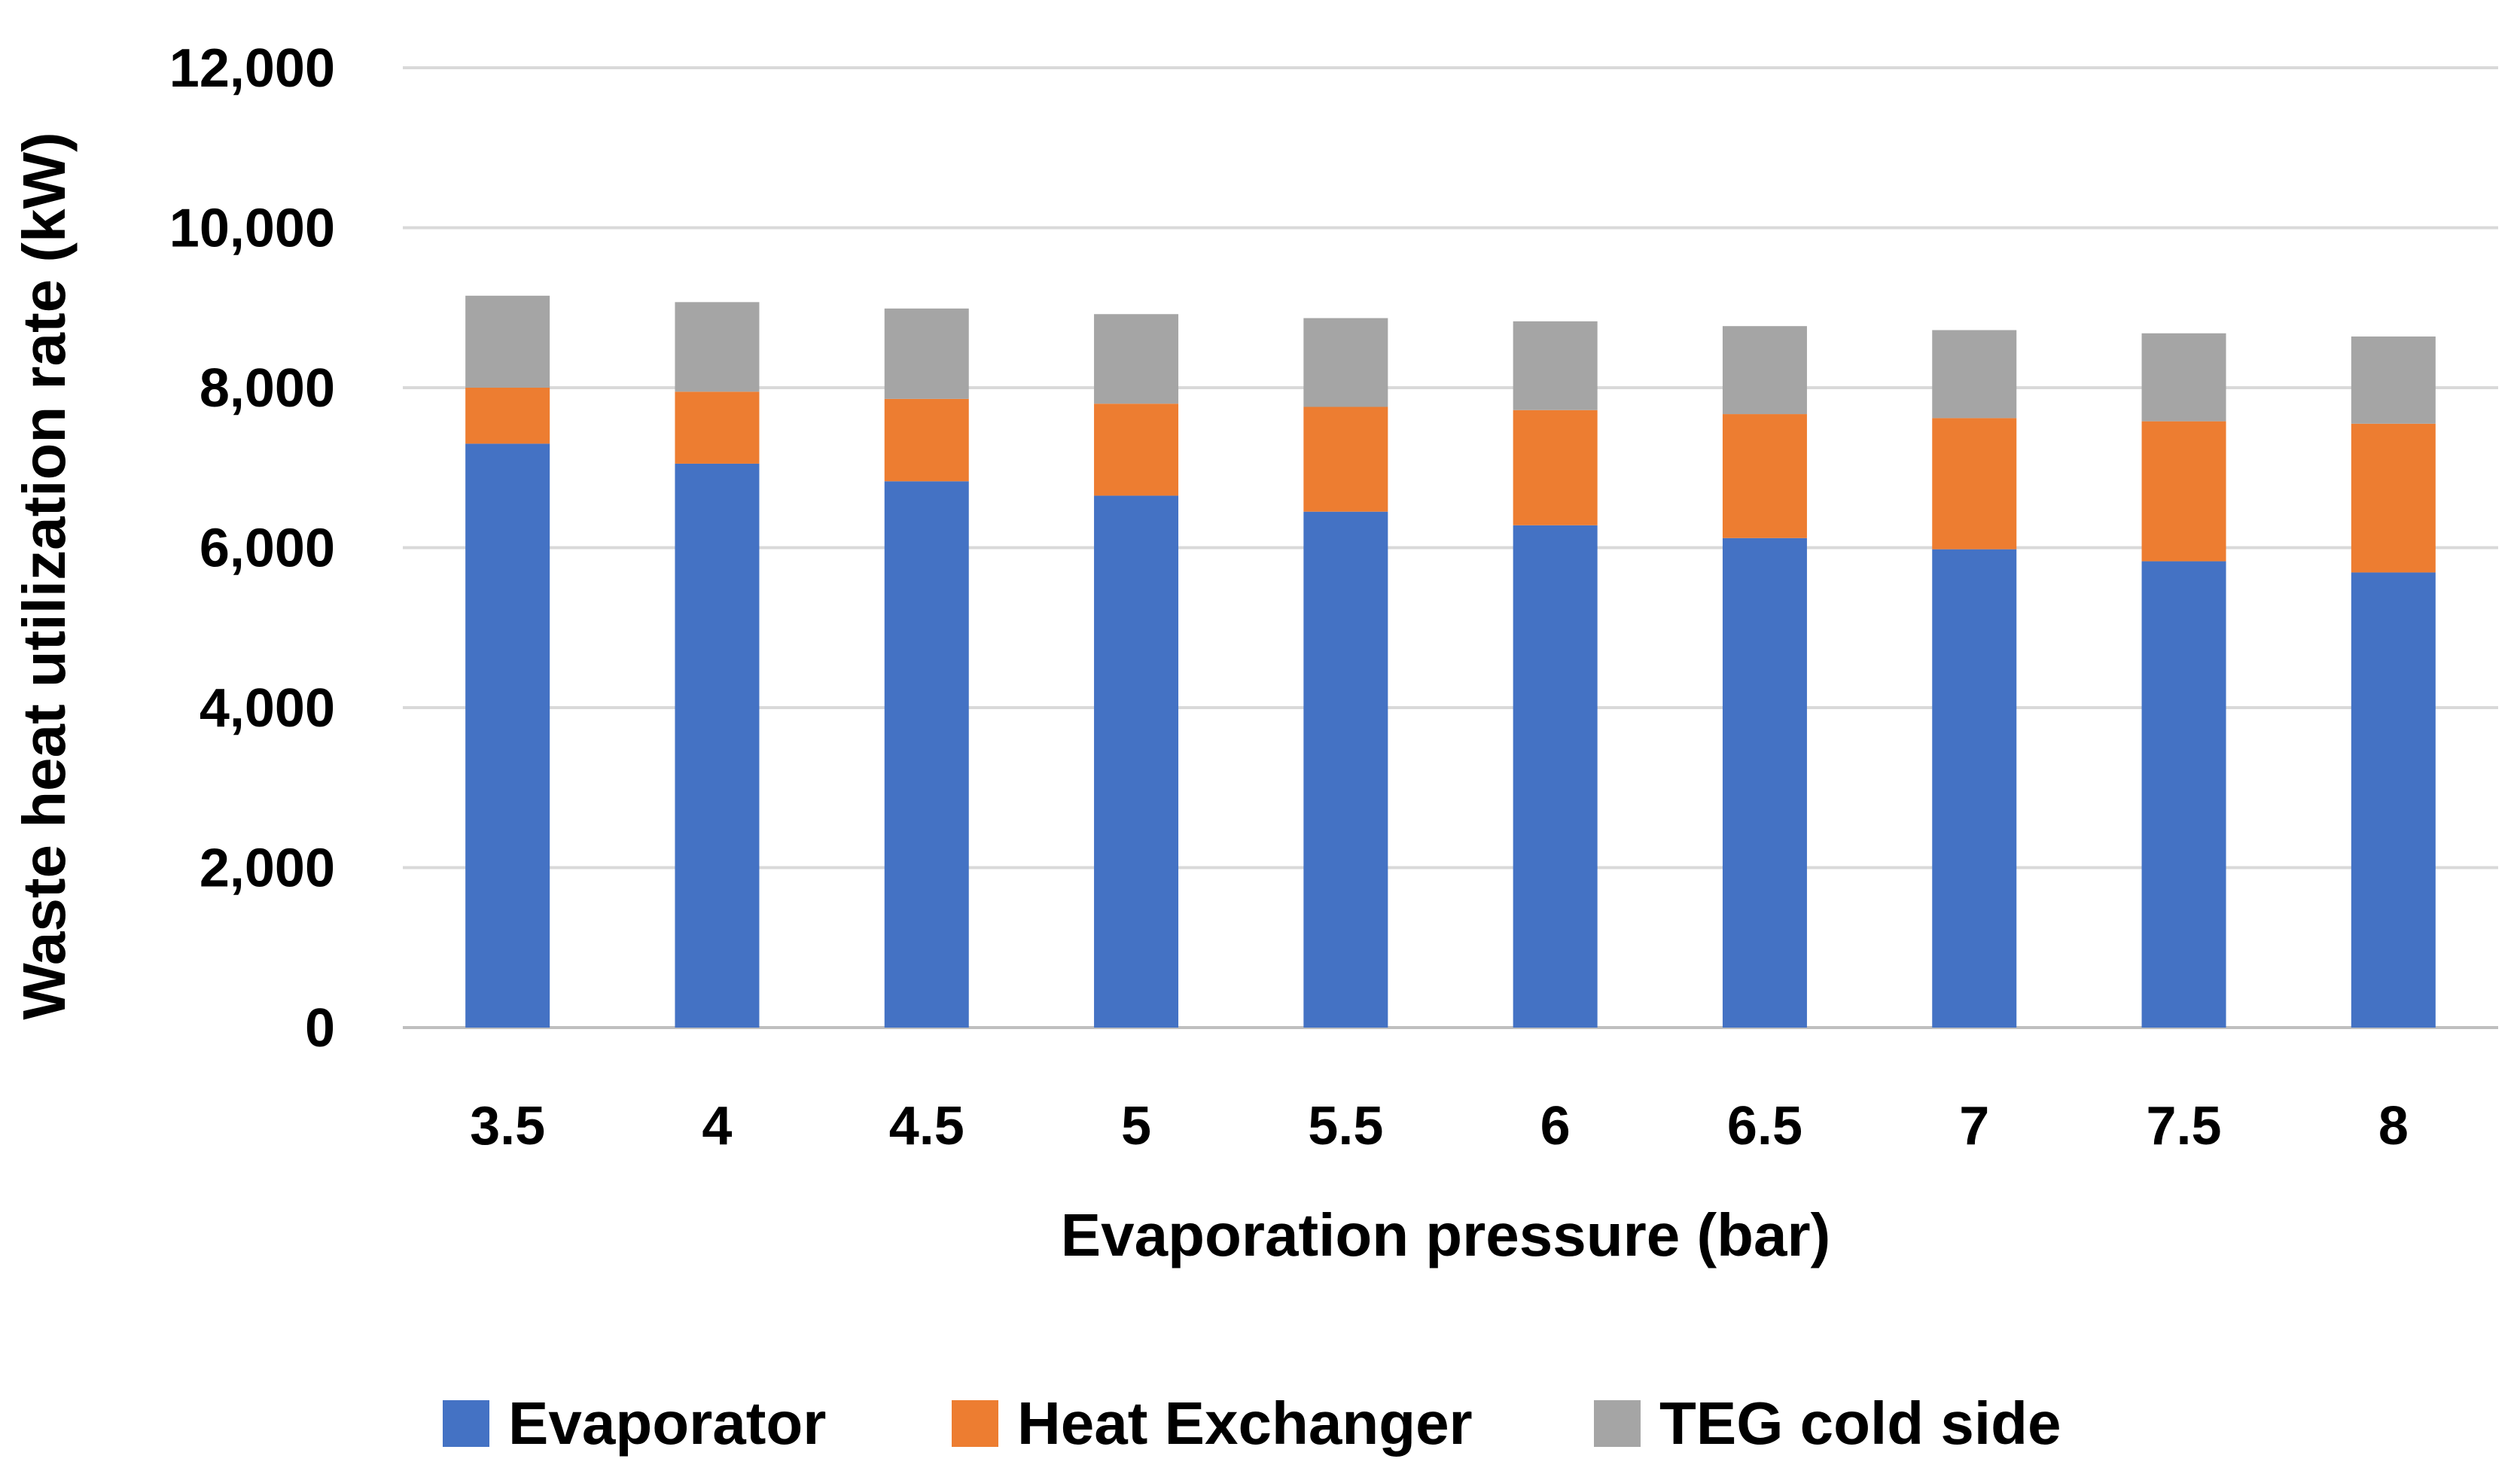  What do you see at coordinates (44, 575) in the screenshot?
I see `y-axis-title: Waste heat utilization rate (kW)` at bounding box center [44, 575].